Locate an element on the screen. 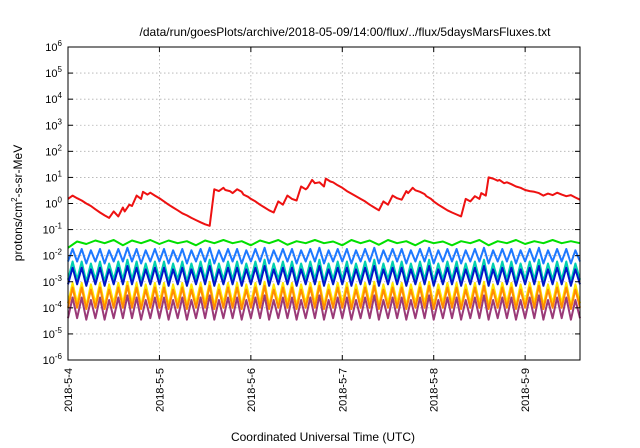  y-tick-exp: -3 is located at coordinates (59, 278).